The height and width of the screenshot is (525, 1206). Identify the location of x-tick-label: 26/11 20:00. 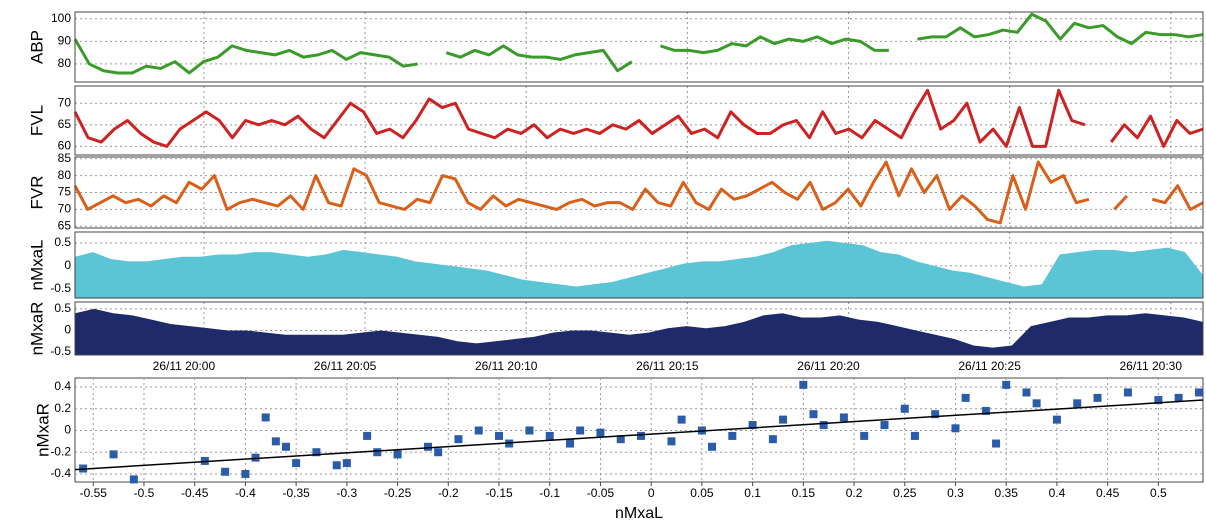
(184, 366).